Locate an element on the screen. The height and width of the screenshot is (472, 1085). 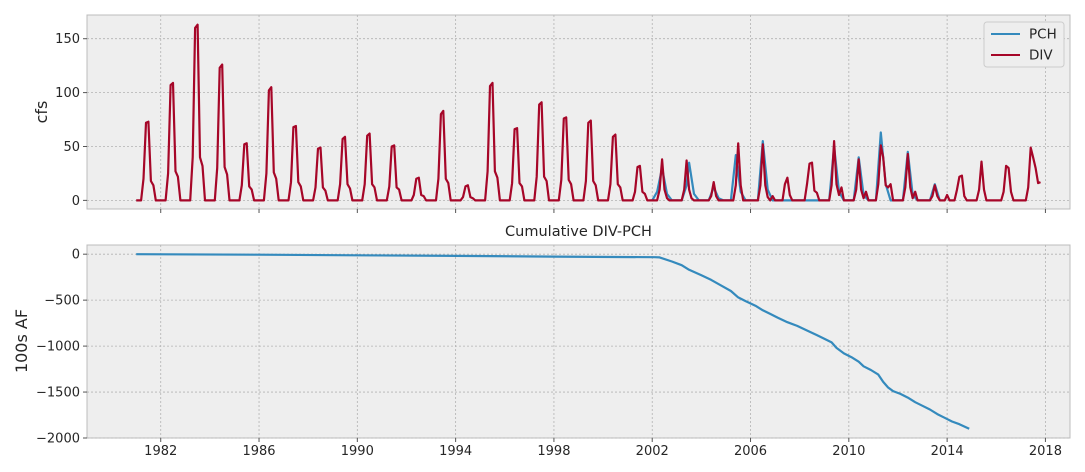
lower-y-tick-label: −500 is located at coordinates (62, 301).